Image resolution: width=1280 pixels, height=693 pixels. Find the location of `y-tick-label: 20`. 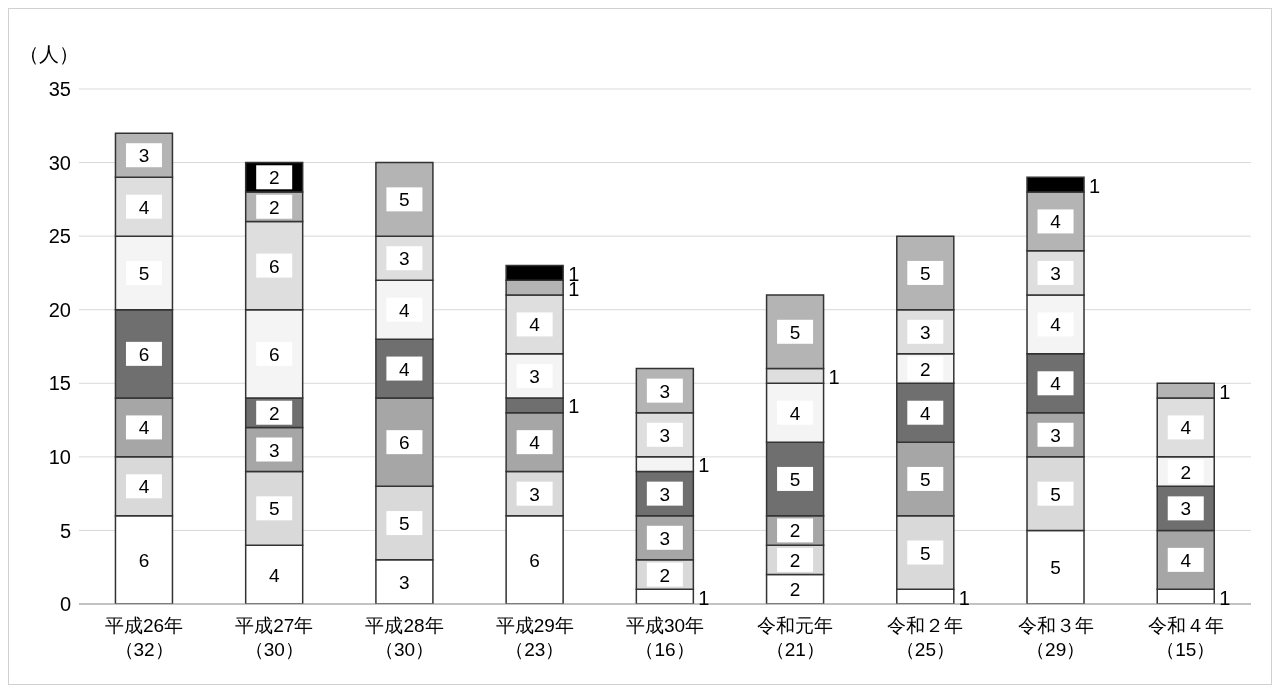

y-tick-label: 20 is located at coordinates (59, 309).